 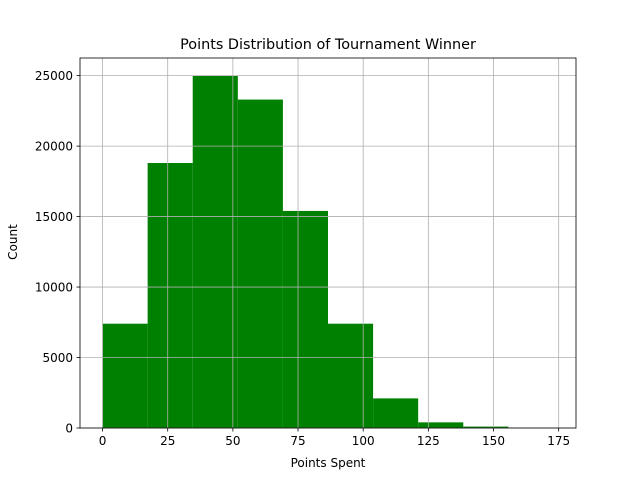 I want to click on x-axis-label: Points Spent, so click(x=328, y=463).